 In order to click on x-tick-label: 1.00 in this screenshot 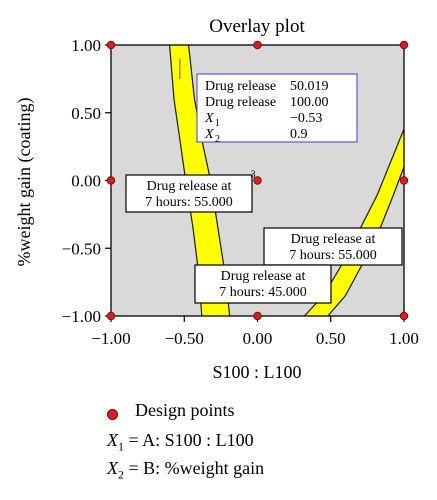, I will do `click(404, 338)`.